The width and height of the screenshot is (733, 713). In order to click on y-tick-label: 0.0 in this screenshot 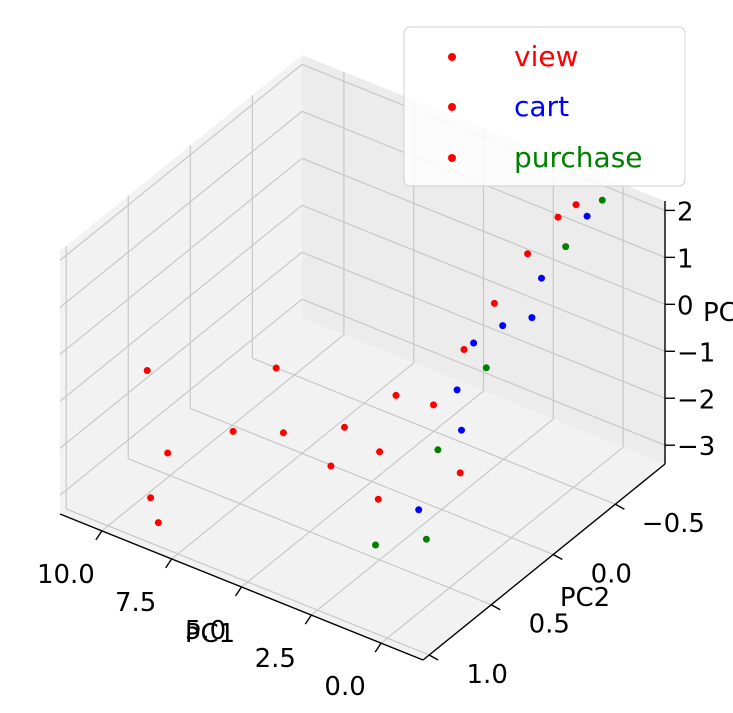, I will do `click(611, 574)`.